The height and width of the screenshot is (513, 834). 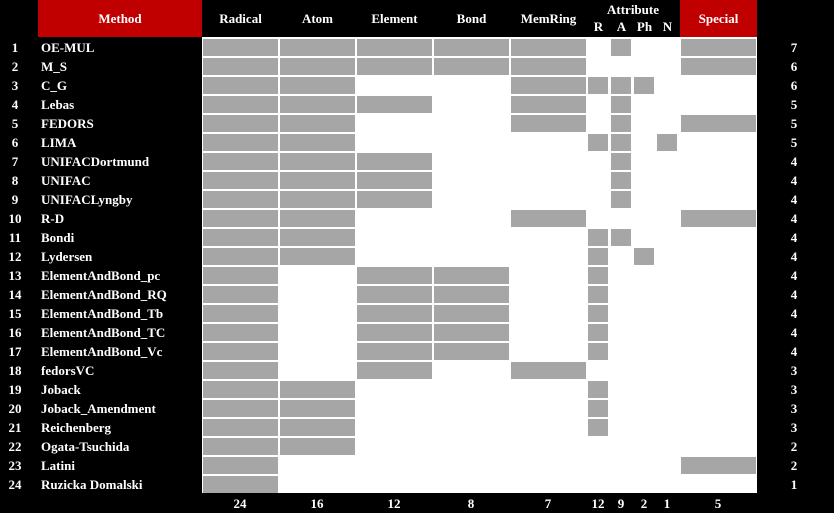 What do you see at coordinates (92, 484) in the screenshot?
I see `method-name: Ruzicka Domalski` at bounding box center [92, 484].